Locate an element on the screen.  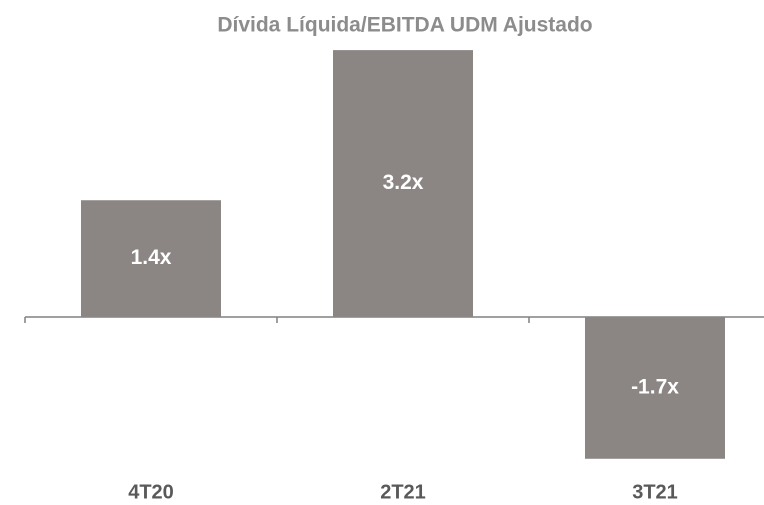
x-tick-label: 2T21 is located at coordinates (403, 492).